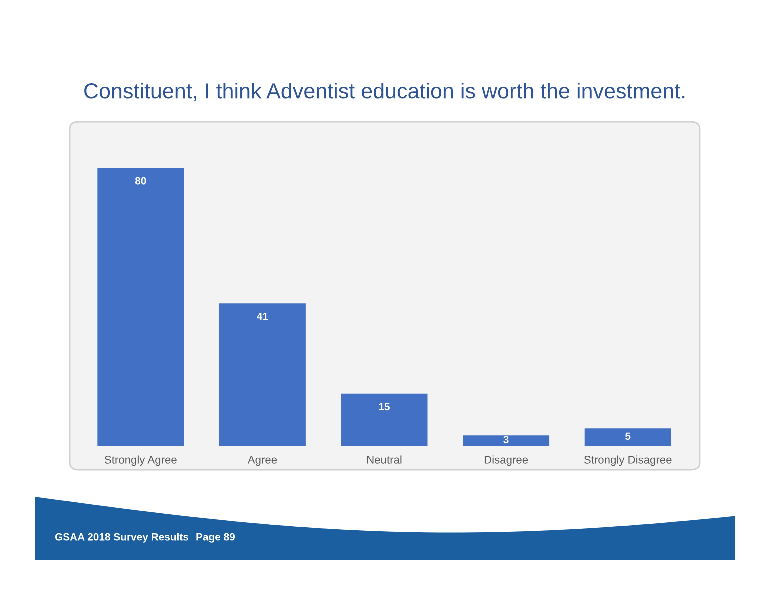 The image size is (770, 595). Describe the element at coordinates (384, 92) in the screenshot. I see `chart-title: Constituent, I think Adventist education is worth the investment.` at that location.